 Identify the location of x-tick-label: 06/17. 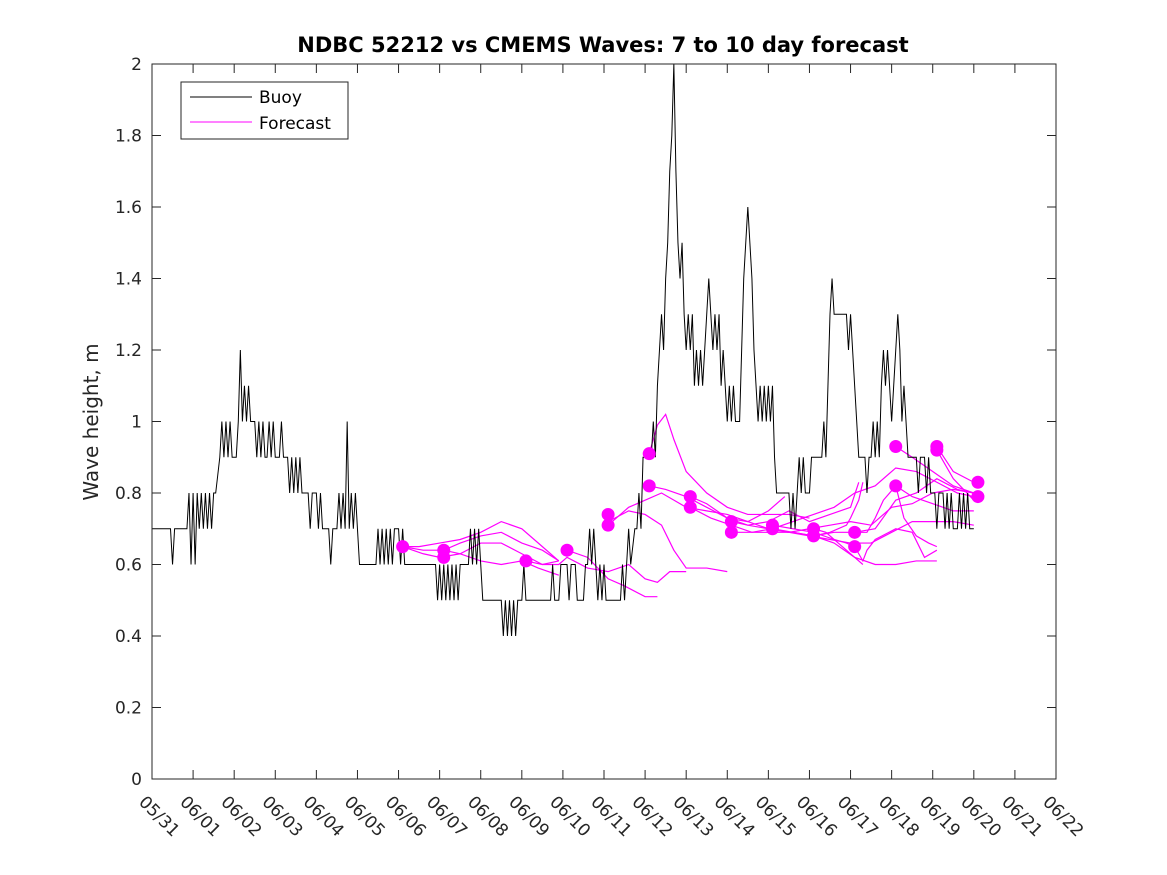
(857, 816).